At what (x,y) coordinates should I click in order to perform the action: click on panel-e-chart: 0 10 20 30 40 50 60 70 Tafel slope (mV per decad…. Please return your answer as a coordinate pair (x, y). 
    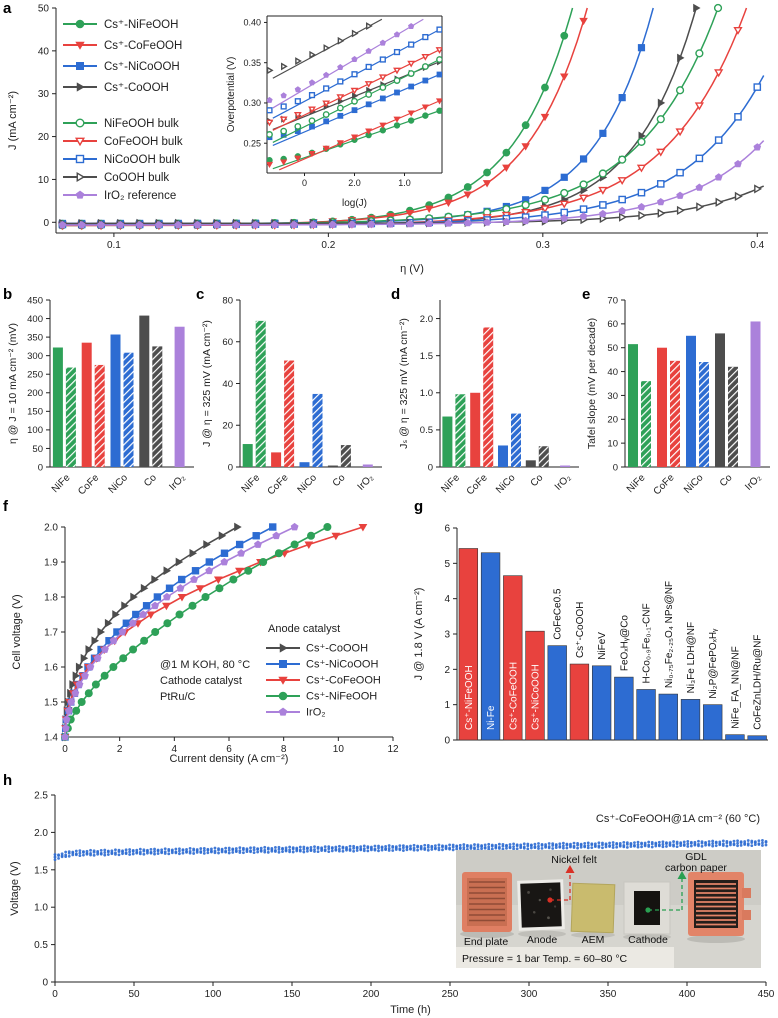
    Looking at the image, I should click on (678, 396).